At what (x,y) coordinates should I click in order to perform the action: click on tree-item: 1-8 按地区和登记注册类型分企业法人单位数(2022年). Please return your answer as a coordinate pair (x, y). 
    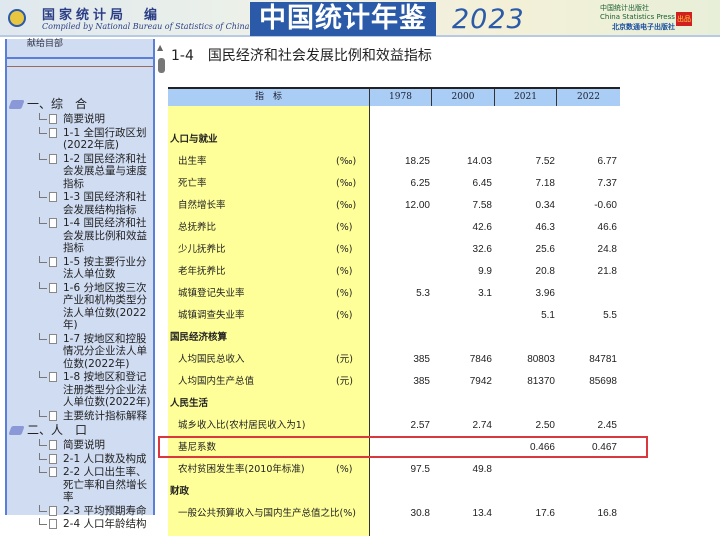
    Looking at the image, I should click on (80, 390).